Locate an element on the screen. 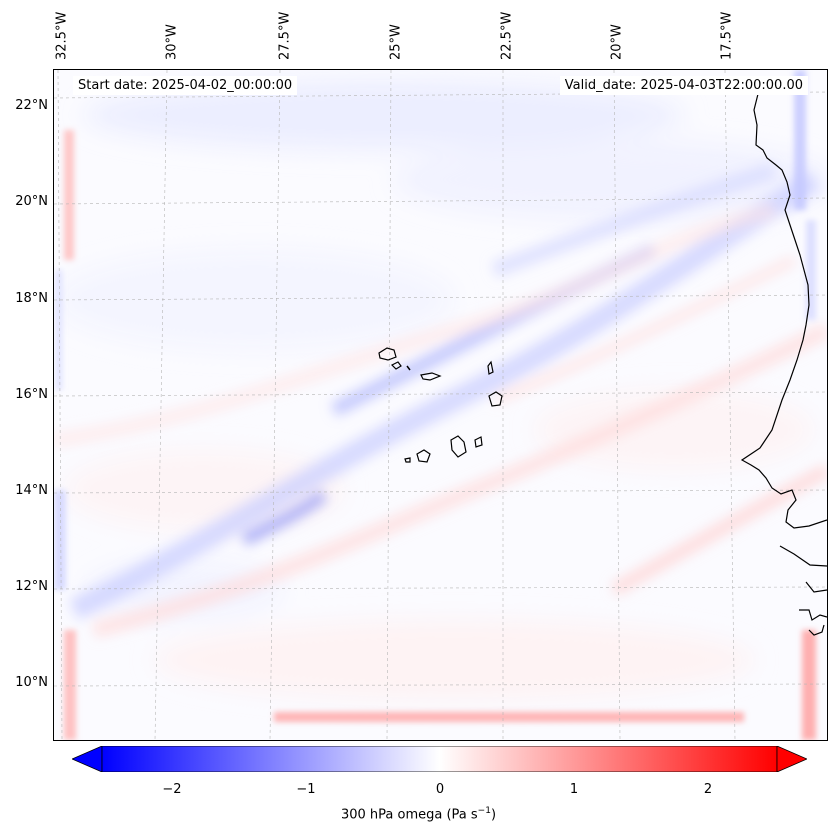  lon-label-32-5w: 32.5°W is located at coordinates (62, 35).